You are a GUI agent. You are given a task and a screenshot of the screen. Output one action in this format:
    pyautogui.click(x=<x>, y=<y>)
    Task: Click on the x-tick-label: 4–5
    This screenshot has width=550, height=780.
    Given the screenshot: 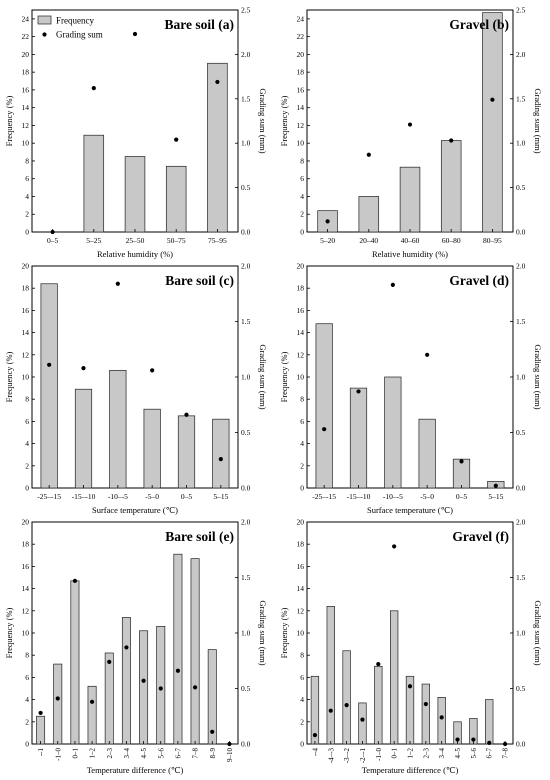 What is the action you would take?
    pyautogui.click(x=458, y=753)
    